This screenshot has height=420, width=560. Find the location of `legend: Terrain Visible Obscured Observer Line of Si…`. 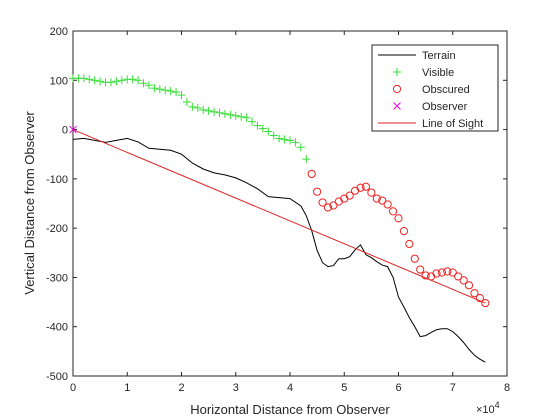

legend: Terrain Visible Obscured Observer Line of Si… is located at coordinates (435, 88).